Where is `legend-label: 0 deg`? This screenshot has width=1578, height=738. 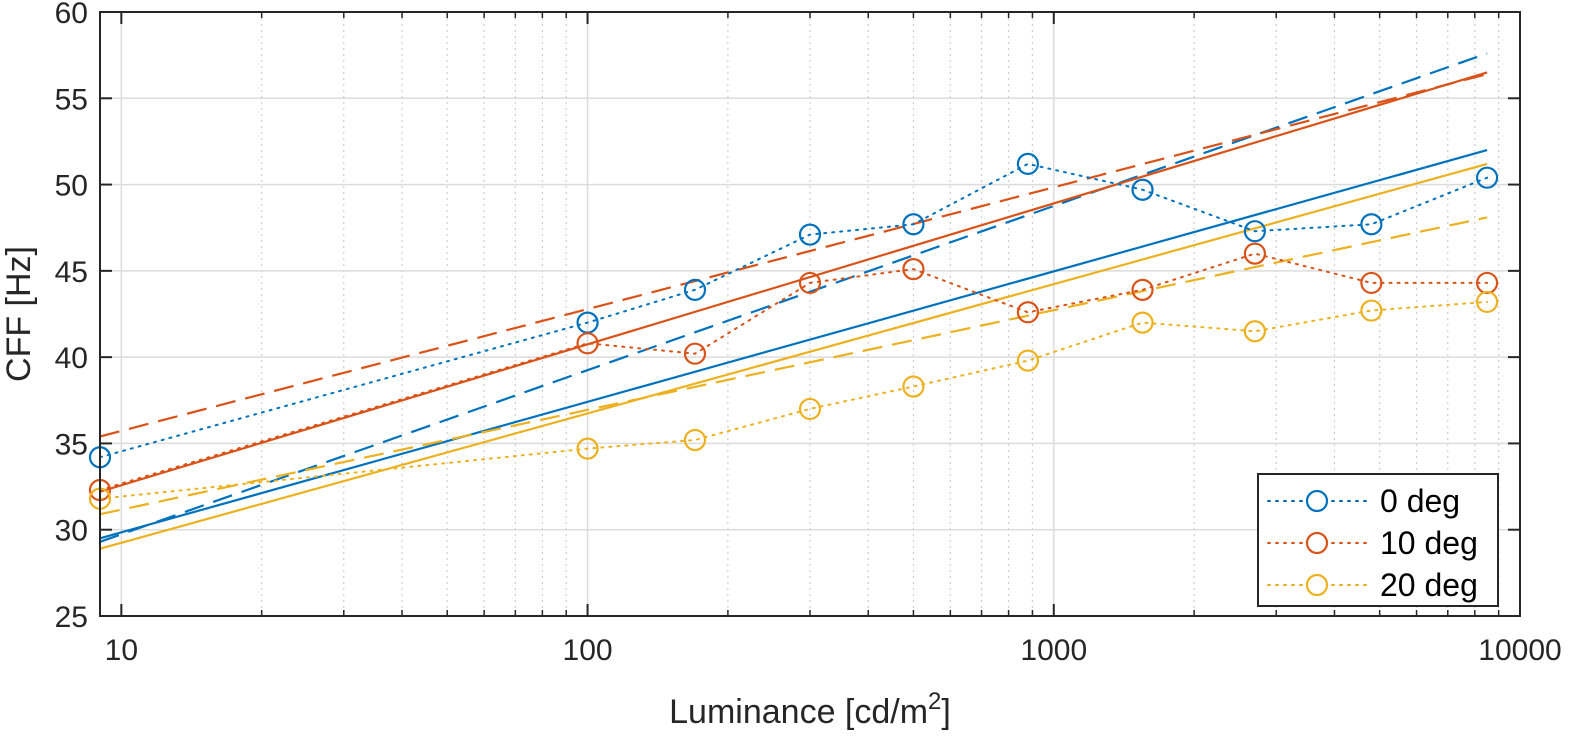
legend-label: 0 deg is located at coordinates (1420, 501).